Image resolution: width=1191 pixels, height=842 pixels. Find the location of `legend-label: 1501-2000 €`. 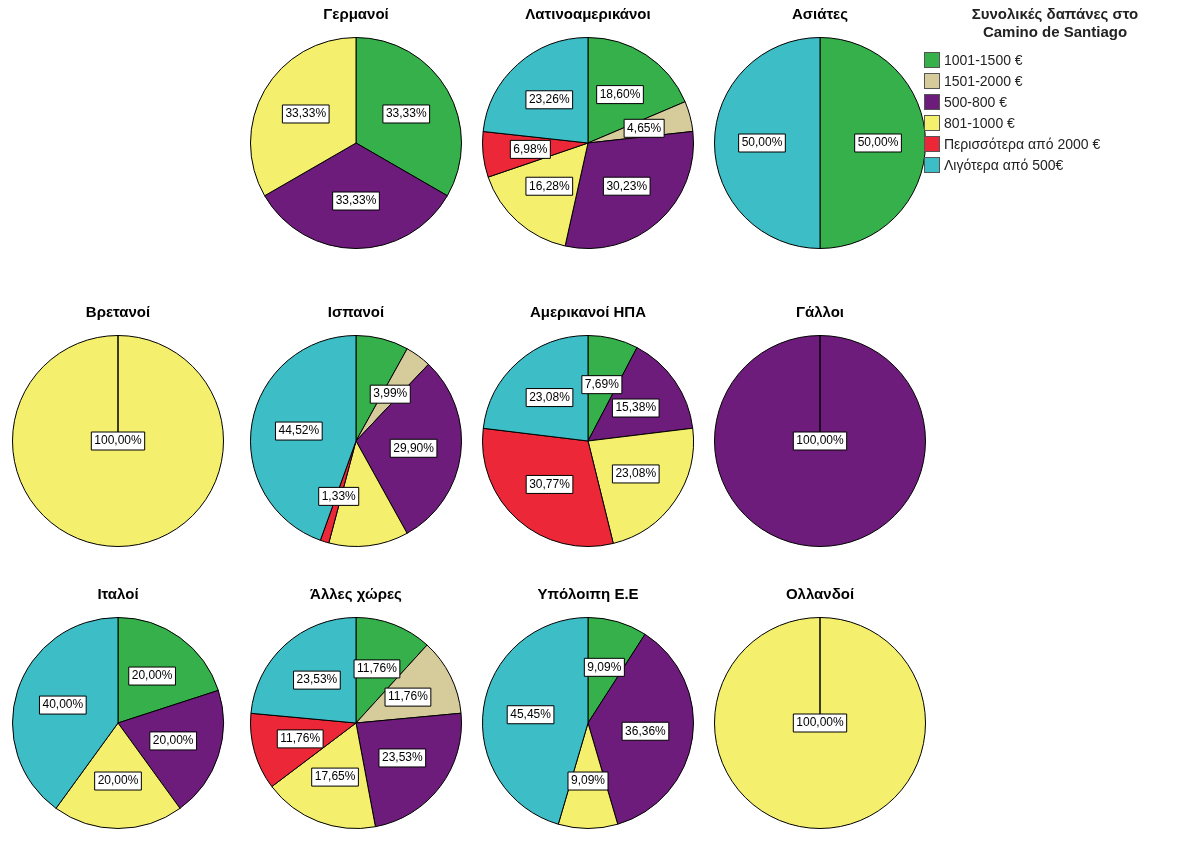

legend-label: 1501-2000 € is located at coordinates (983, 80).